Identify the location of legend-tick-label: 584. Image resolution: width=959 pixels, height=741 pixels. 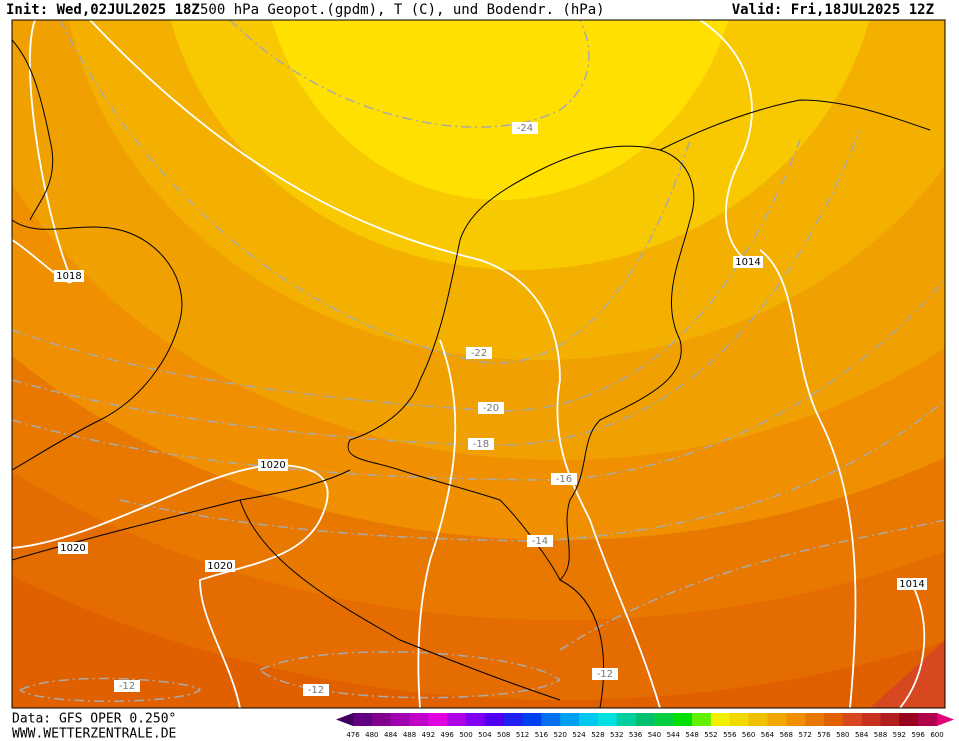
(862, 735).